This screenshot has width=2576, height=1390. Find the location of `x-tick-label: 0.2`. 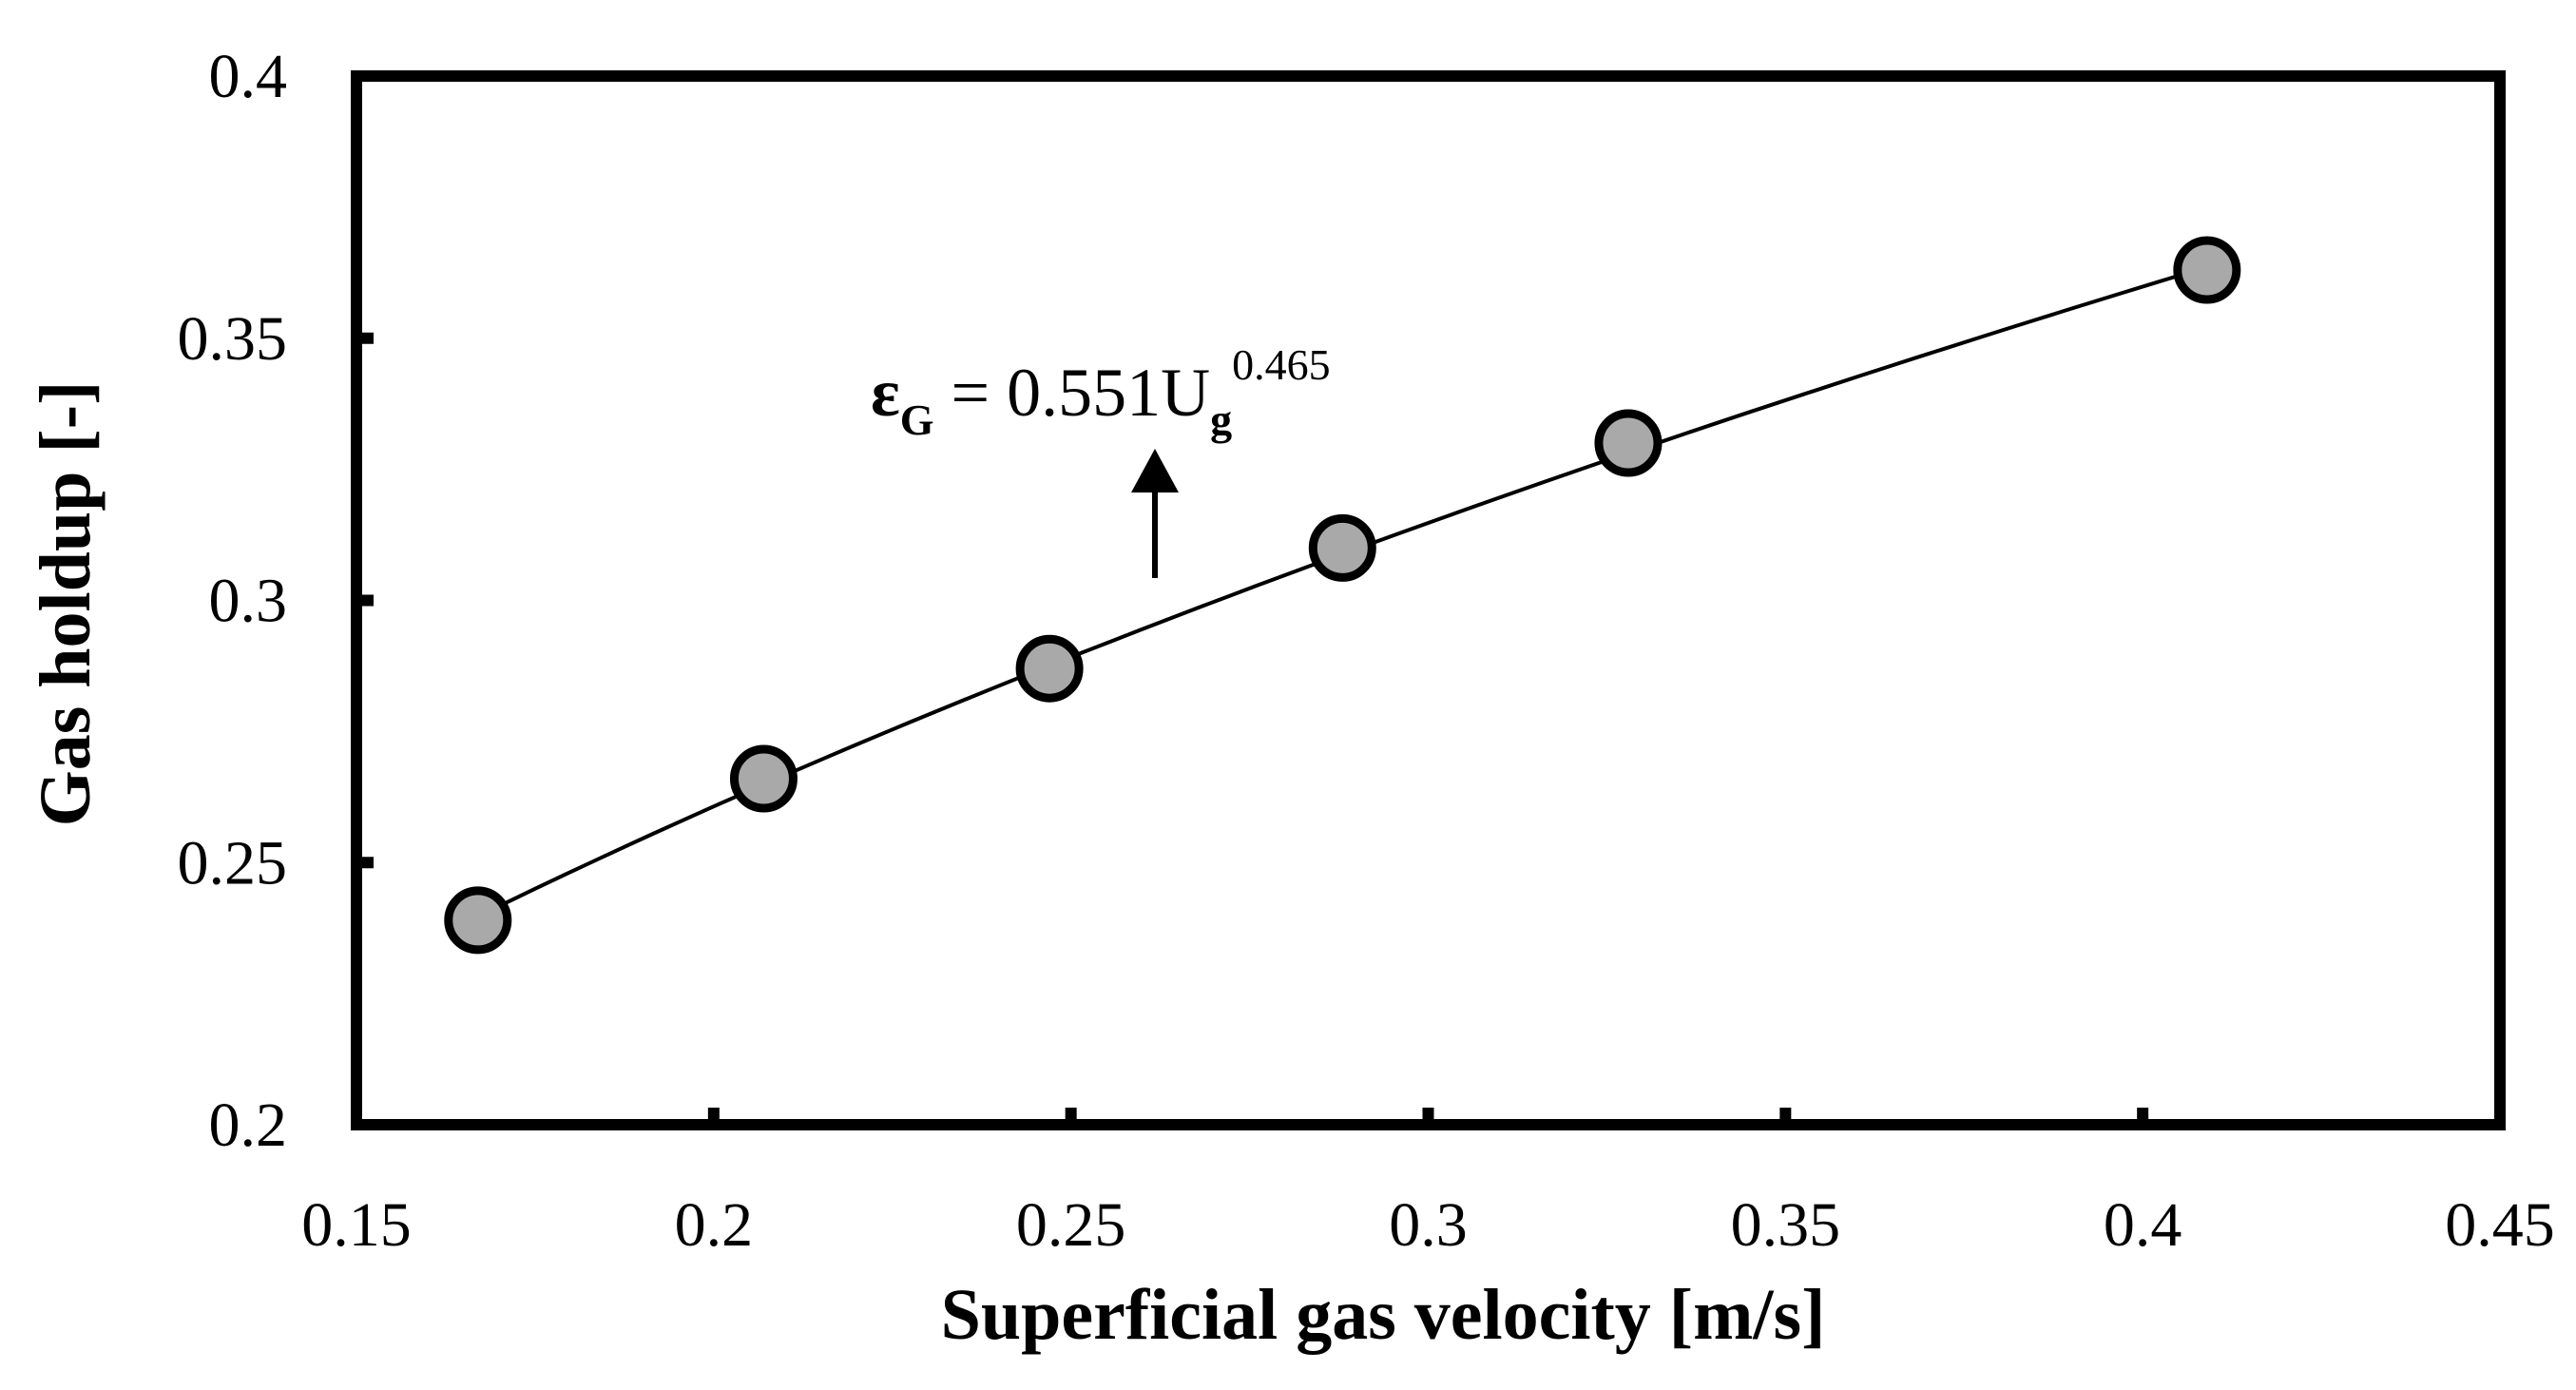

x-tick-label: 0.2 is located at coordinates (715, 1225).